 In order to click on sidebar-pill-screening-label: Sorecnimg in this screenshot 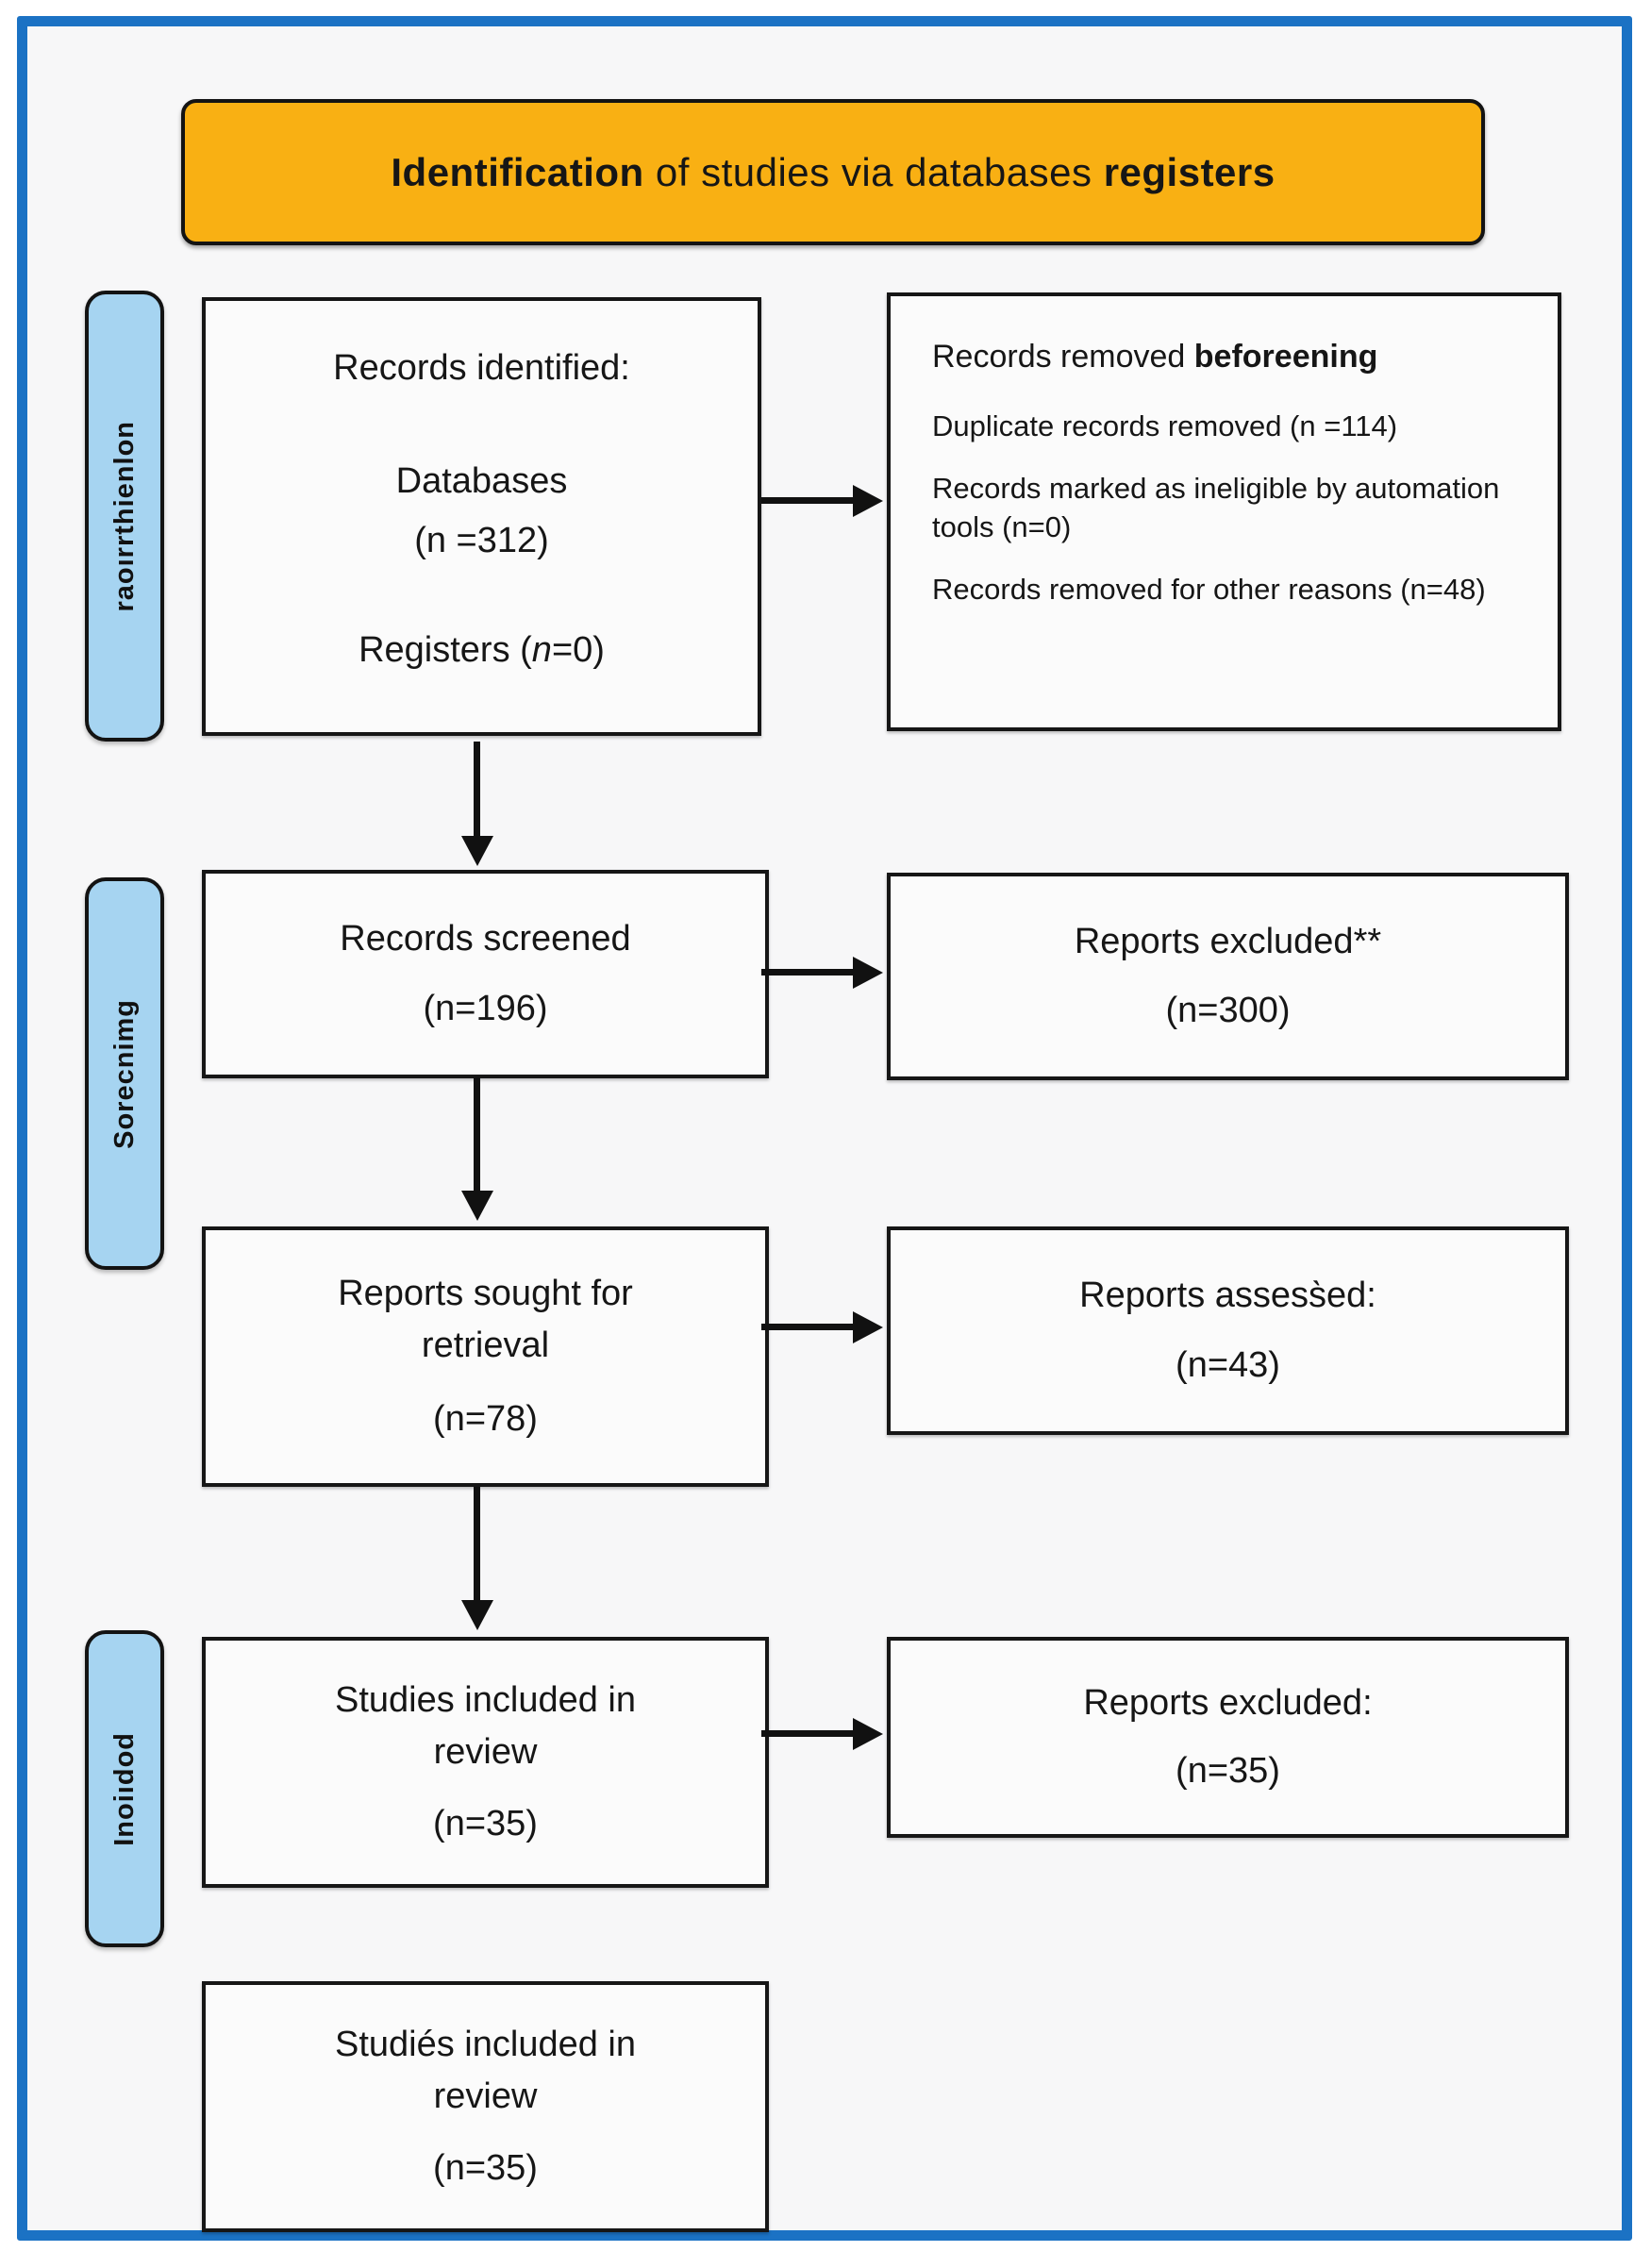, I will do `click(124, 1074)`.